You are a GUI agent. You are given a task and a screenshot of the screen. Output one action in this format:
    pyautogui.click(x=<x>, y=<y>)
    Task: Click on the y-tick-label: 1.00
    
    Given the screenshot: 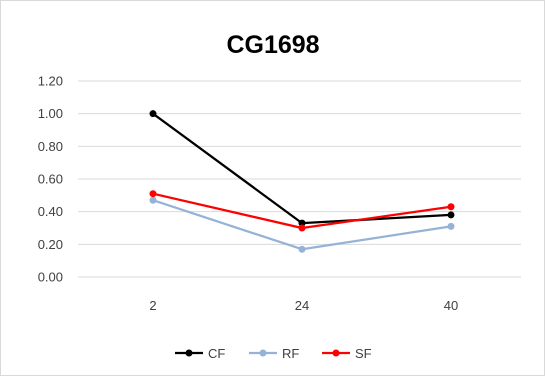 What is the action you would take?
    pyautogui.click(x=50, y=113)
    